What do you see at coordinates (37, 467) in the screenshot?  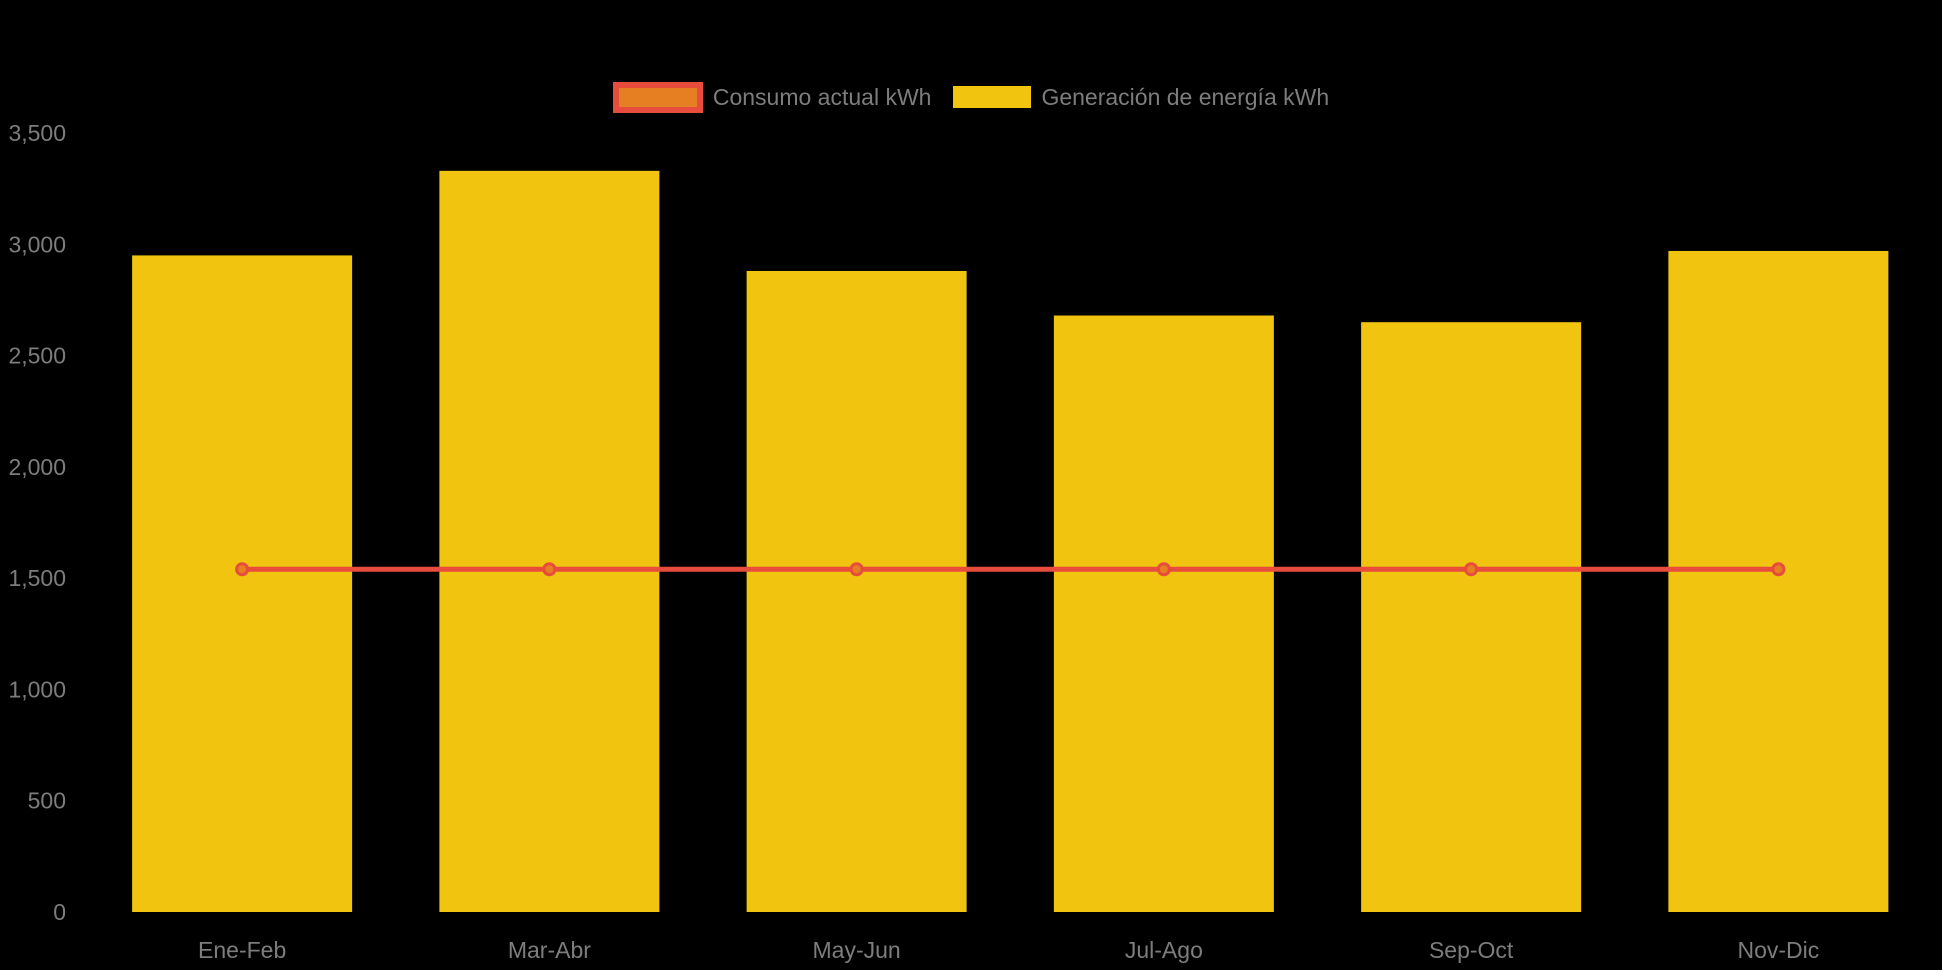 I see `y-tick-label: 2,000` at bounding box center [37, 467].